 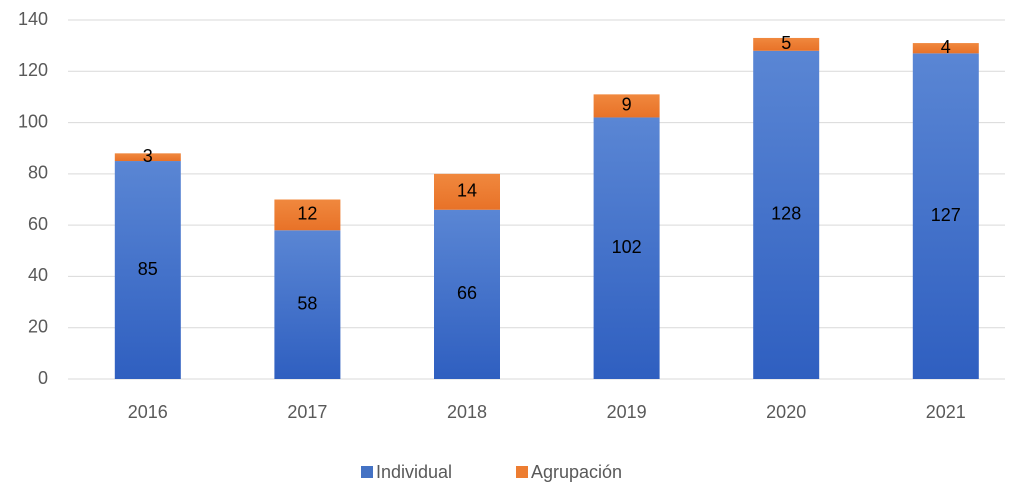 I want to click on data-label: 66, so click(x=467, y=293).